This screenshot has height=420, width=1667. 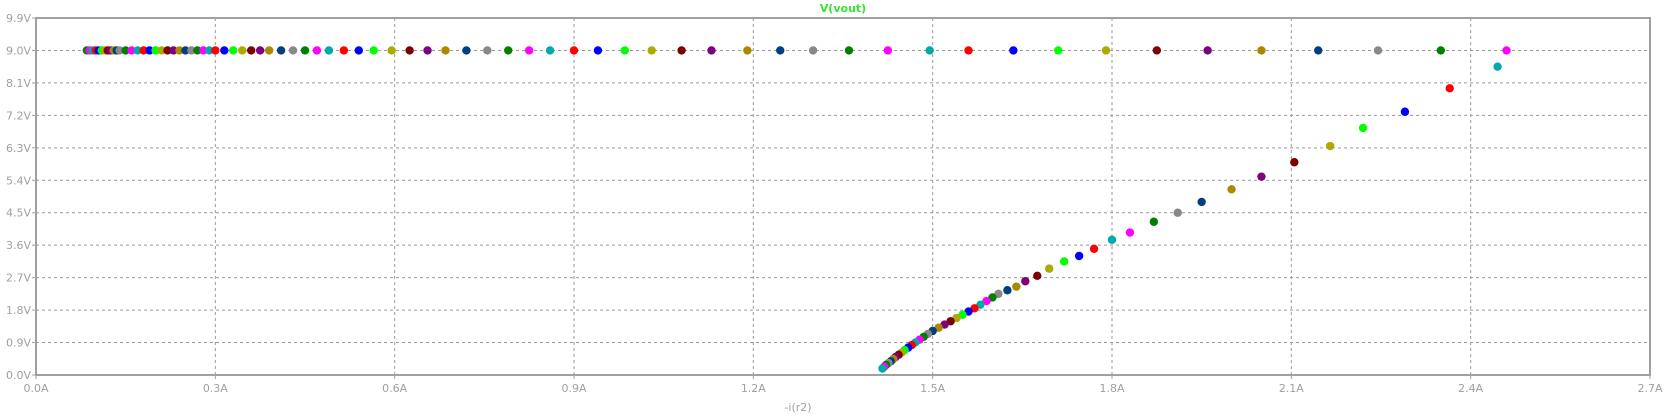 I want to click on x-tick-label: 0.3A, so click(x=215, y=388).